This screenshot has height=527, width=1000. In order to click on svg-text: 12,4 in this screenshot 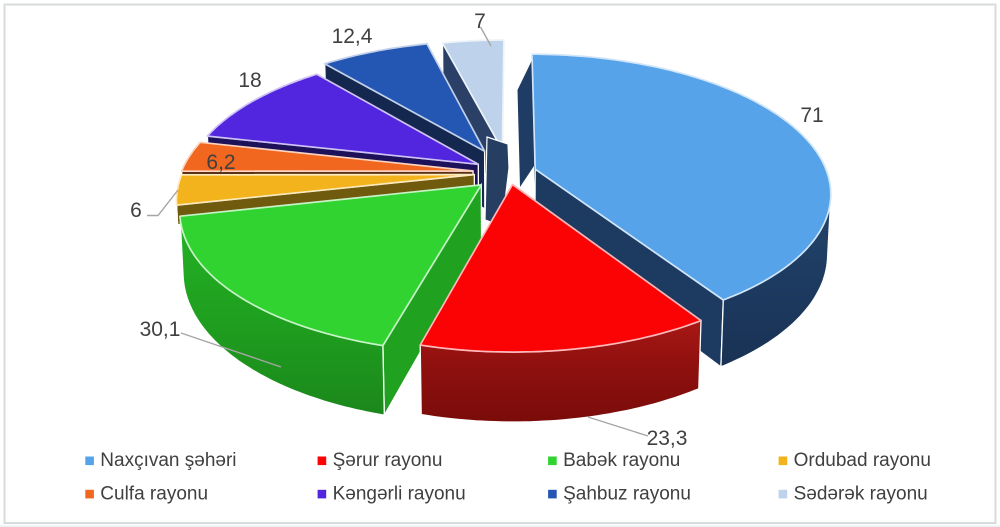, I will do `click(352, 36)`.